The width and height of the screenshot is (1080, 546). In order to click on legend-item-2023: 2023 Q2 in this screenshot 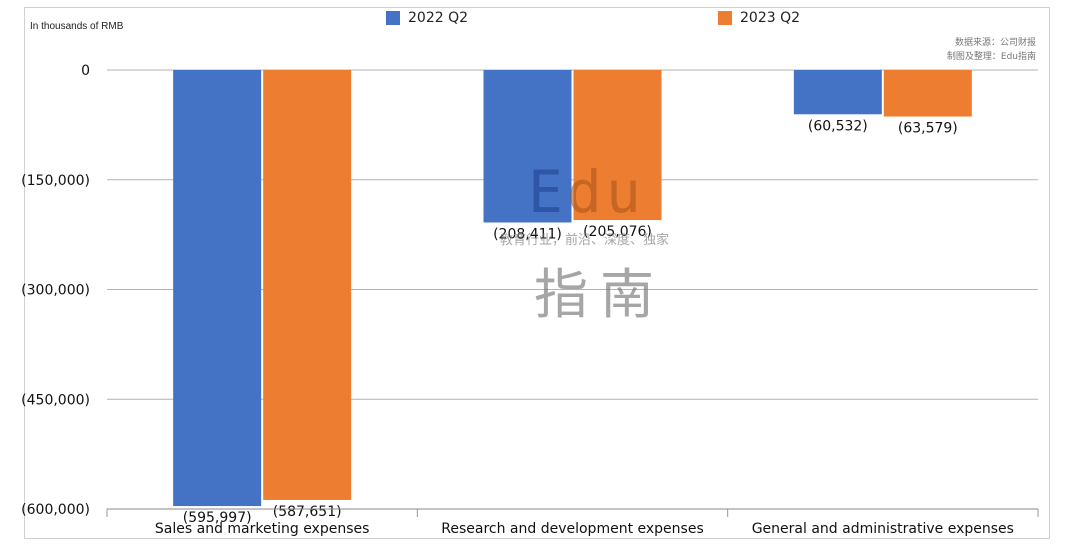, I will do `click(759, 18)`.